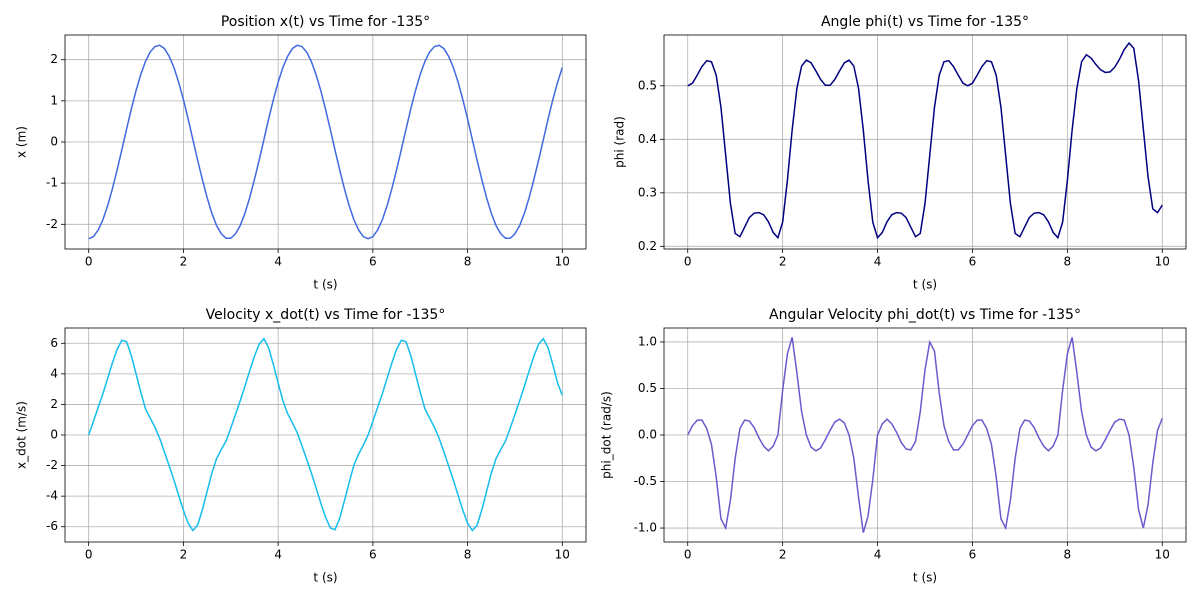 Image resolution: width=1200 pixels, height=600 pixels. Describe the element at coordinates (52, 183) in the screenshot. I see `y-tick-label: -1` at that location.